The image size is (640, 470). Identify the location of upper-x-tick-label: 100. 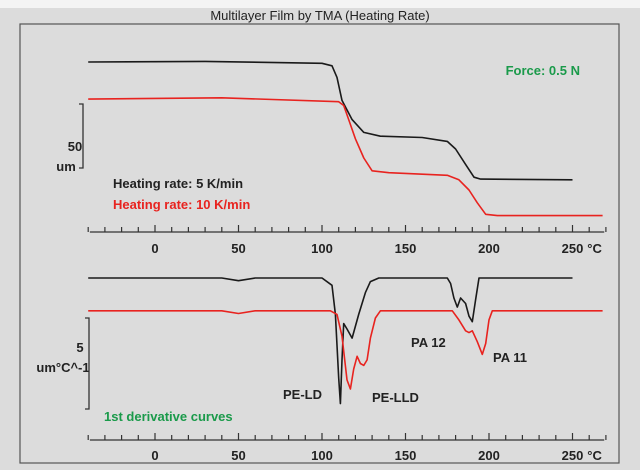
(322, 248).